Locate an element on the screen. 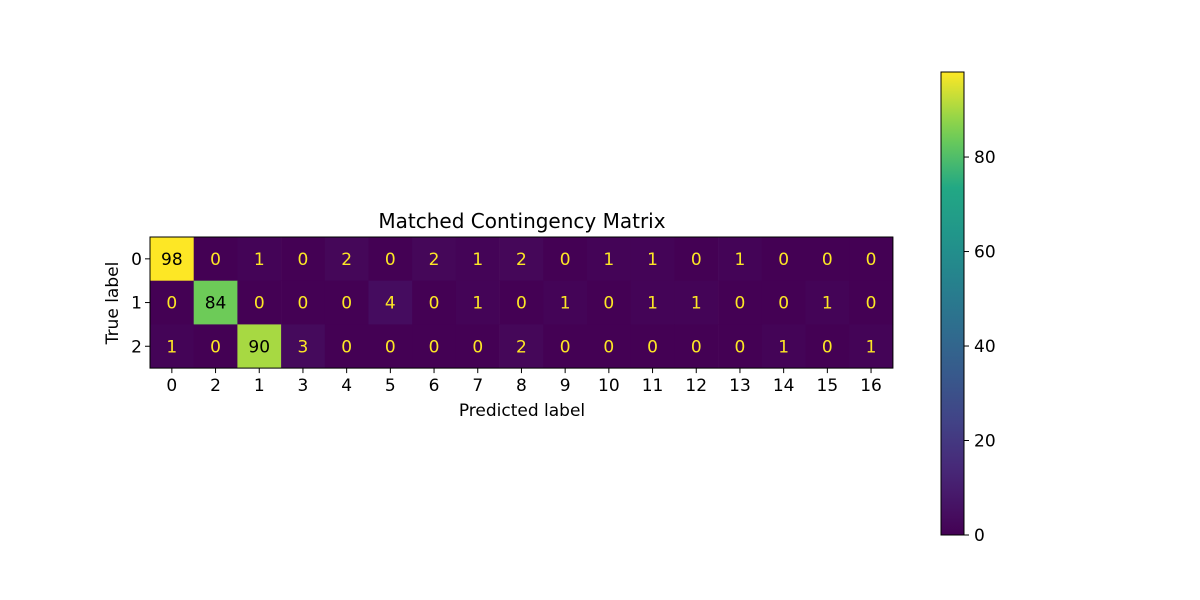 This screenshot has width=1200, height=600. x-tick-label: 2 is located at coordinates (215, 386).